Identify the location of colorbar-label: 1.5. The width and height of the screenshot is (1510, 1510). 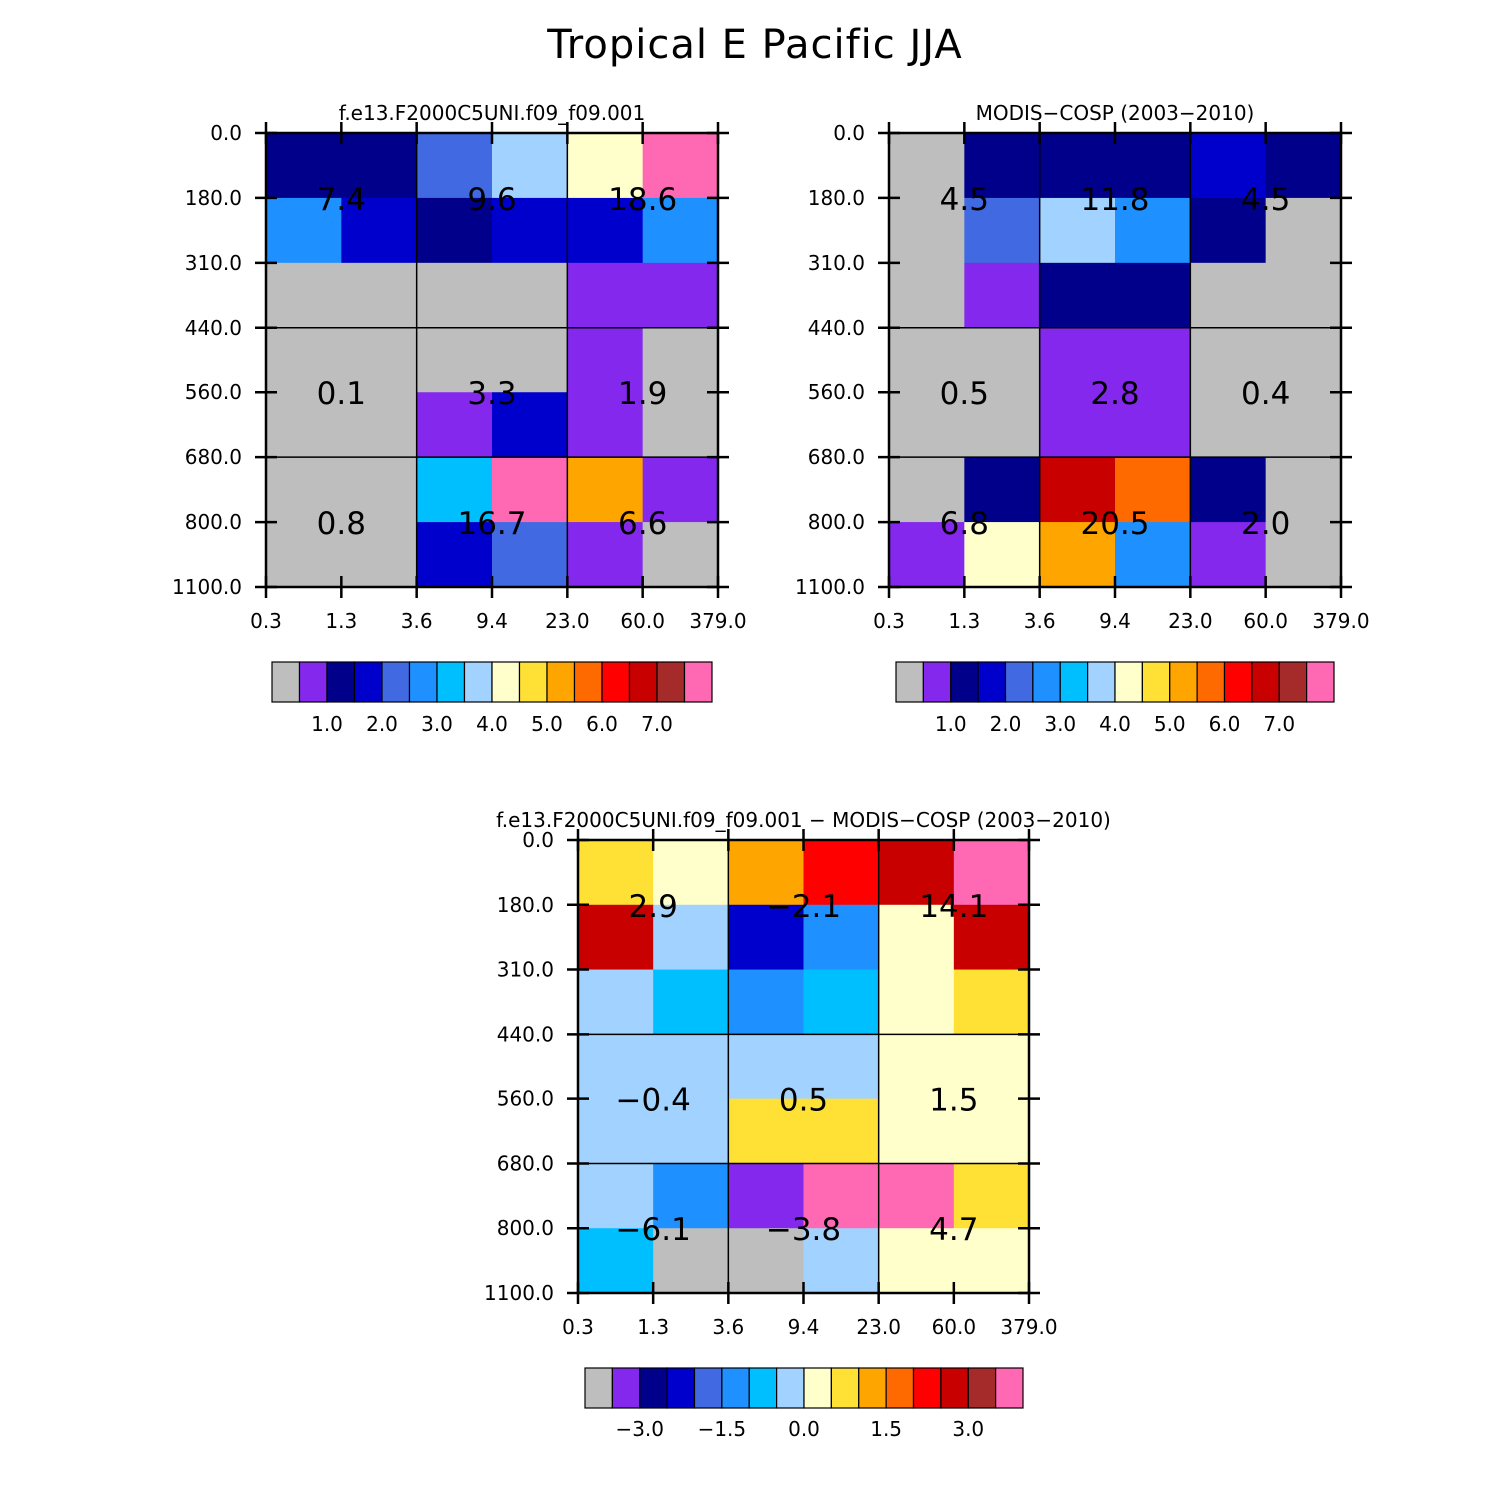
(886, 1429).